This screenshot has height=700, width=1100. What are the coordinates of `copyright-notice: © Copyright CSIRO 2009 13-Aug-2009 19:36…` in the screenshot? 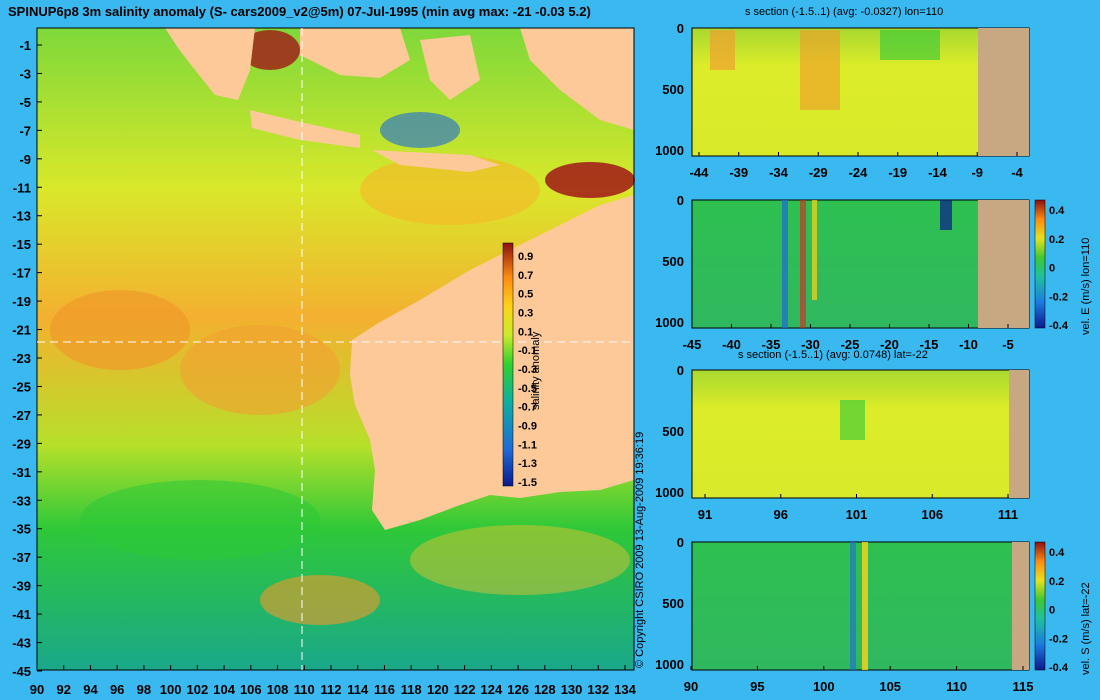 It's located at (640, 549).